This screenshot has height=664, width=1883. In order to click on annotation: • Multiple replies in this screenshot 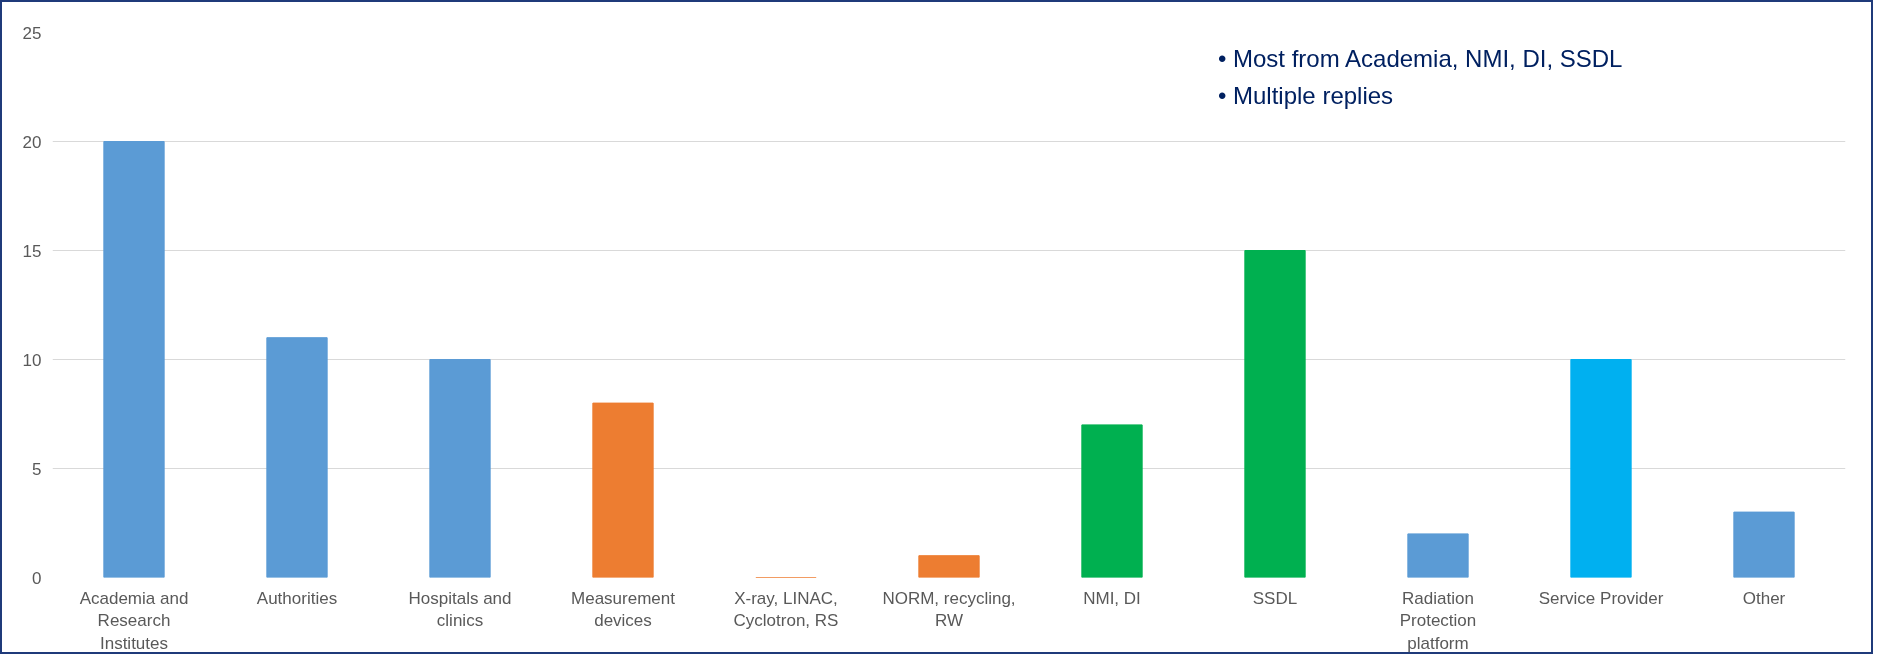, I will do `click(1305, 95)`.